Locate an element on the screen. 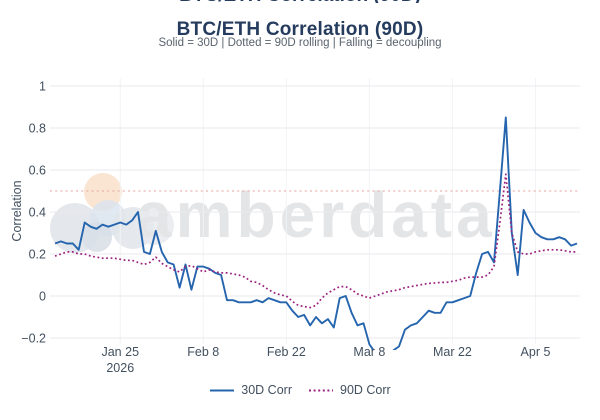  cropped-text-fragment: BTC/ETH Correlation (90D) is located at coordinates (300, 1).